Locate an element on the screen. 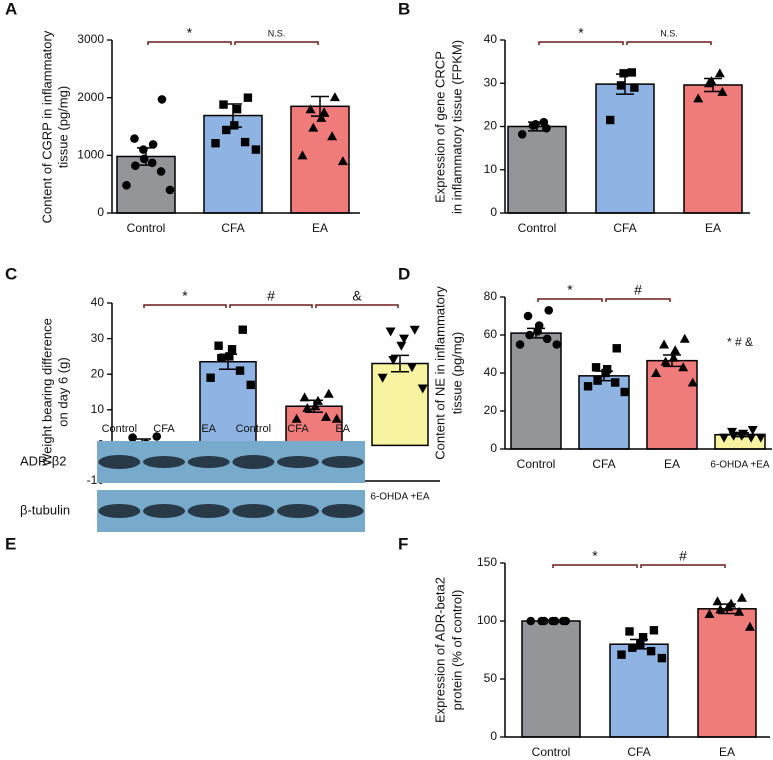 The image size is (773, 760). y-tick-label: 10 is located at coordinates (491, 169).